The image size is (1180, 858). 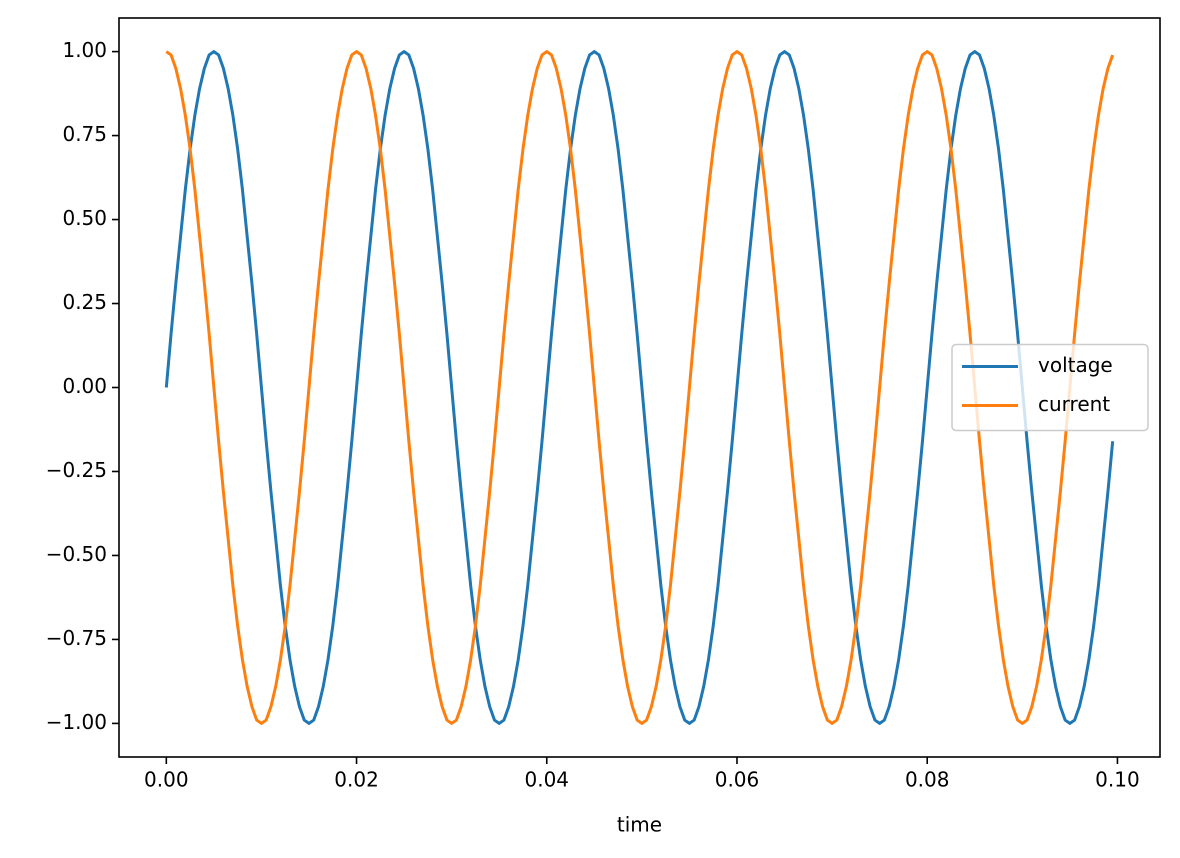 I want to click on y-tick-label: 0.00, so click(x=84, y=386).